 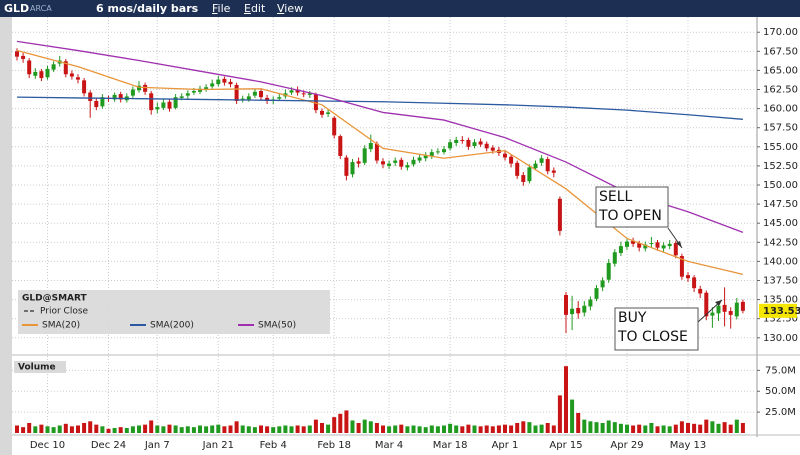 What do you see at coordinates (781, 311) in the screenshot?
I see `last-price-label: 133.53` at bounding box center [781, 311].